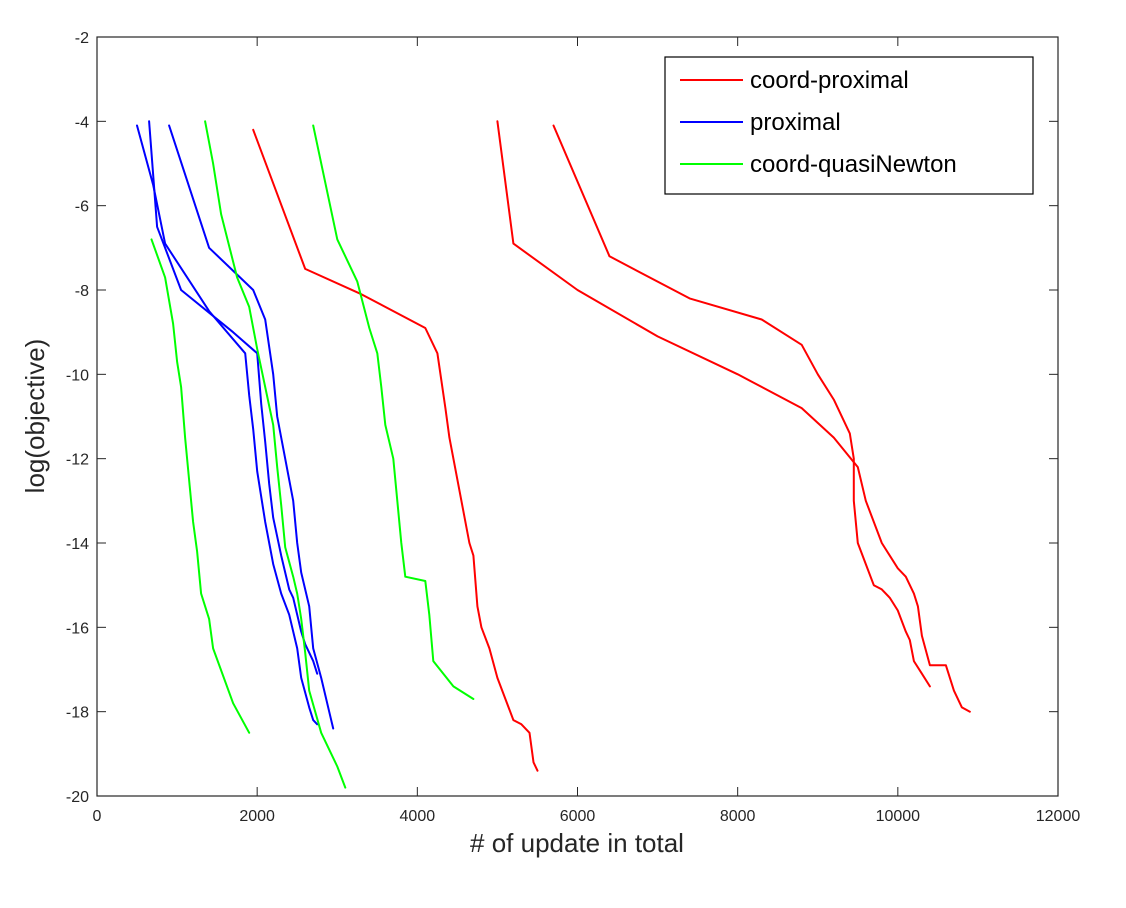 This screenshot has height=908, width=1126. I want to click on x-tick-label: 6000, so click(578, 816).